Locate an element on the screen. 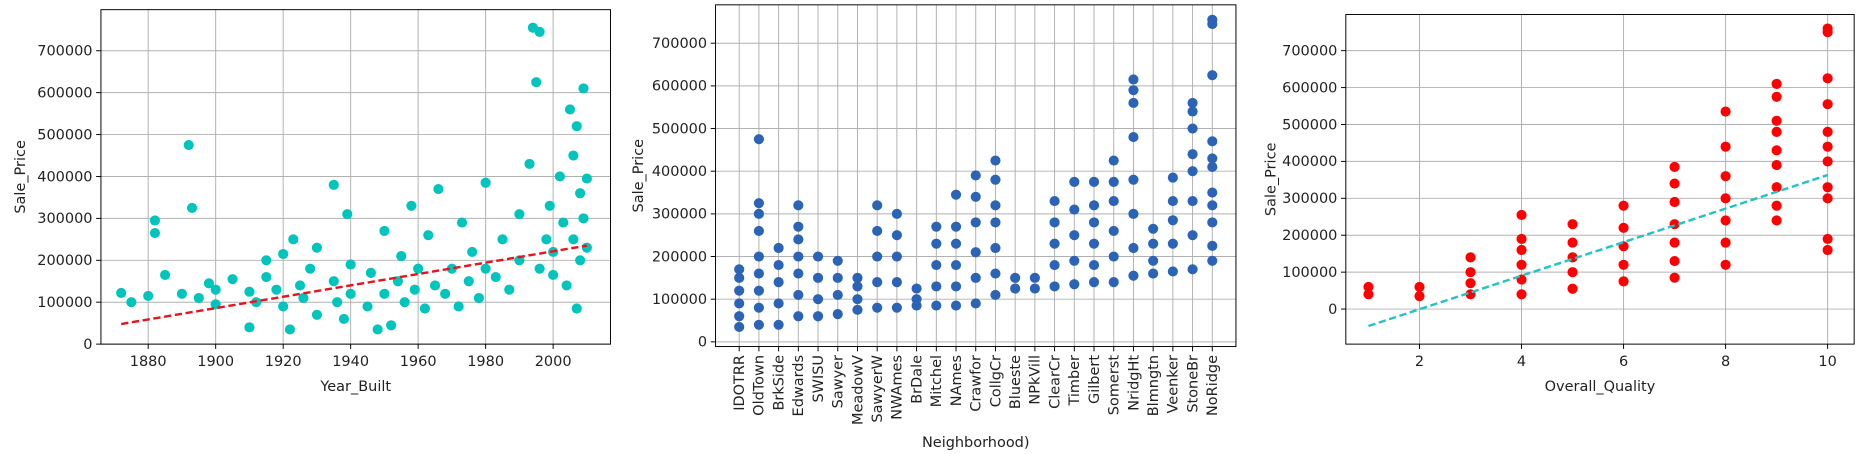  x-tick-label: IDOTRR is located at coordinates (740, 383).